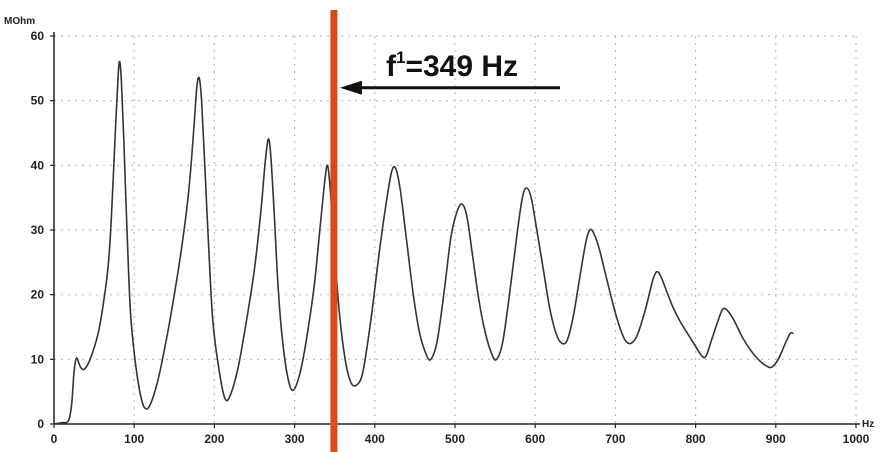  What do you see at coordinates (696, 439) in the screenshot?
I see `x-tick-label-800: 800` at bounding box center [696, 439].